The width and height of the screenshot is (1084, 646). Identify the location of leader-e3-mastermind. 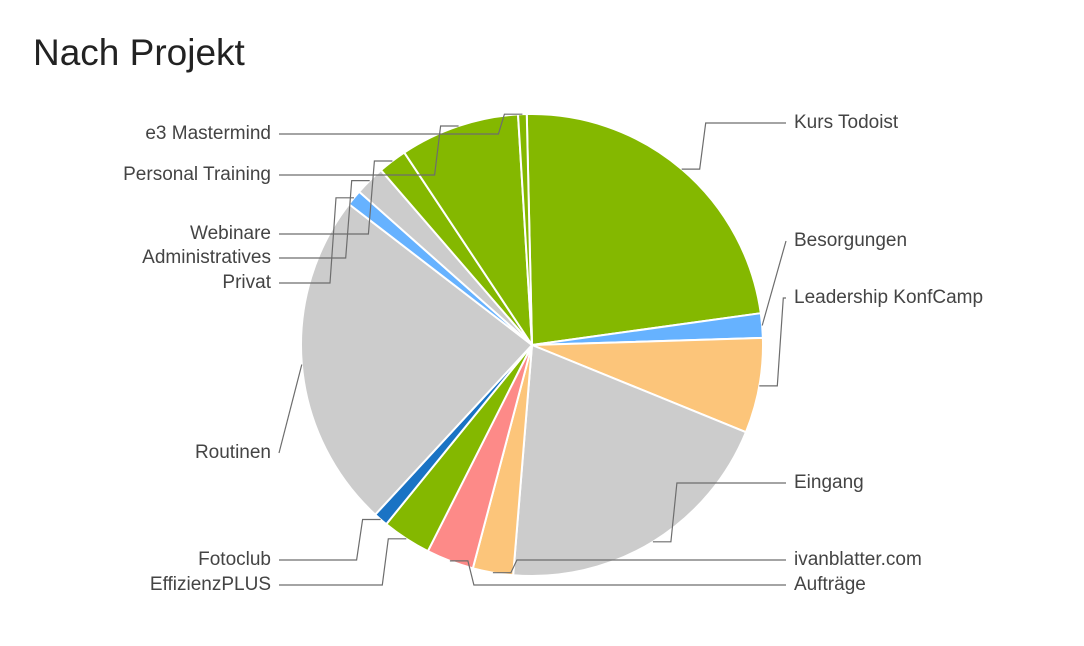
(401, 124).